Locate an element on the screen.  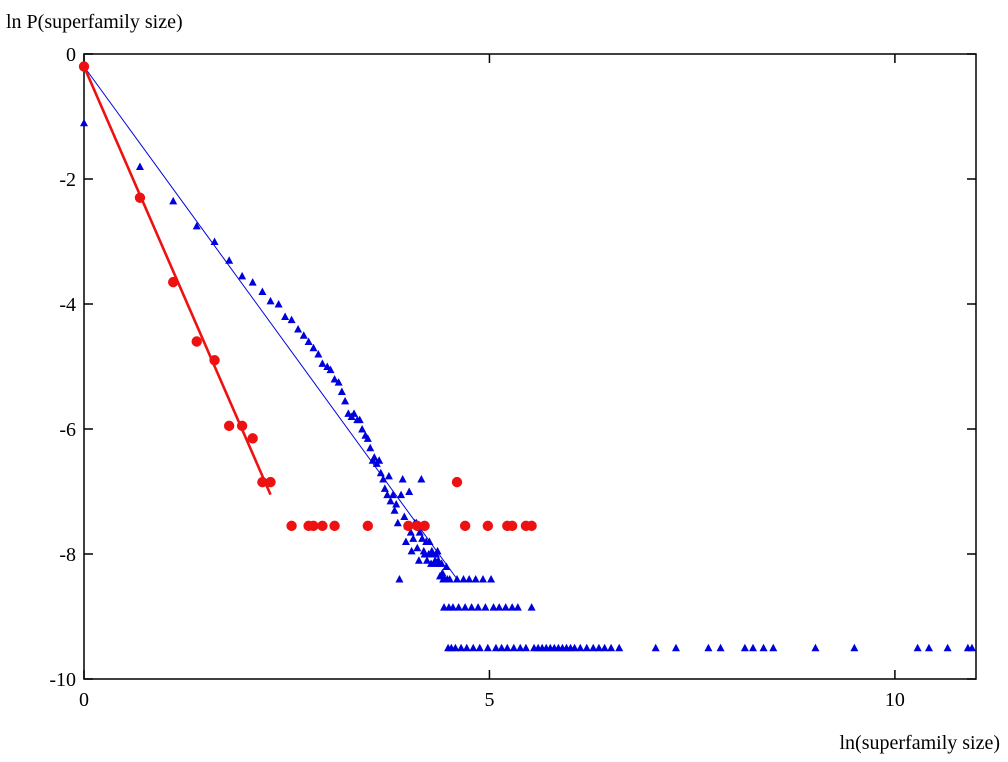
x-tick-label: 10 is located at coordinates (895, 700).